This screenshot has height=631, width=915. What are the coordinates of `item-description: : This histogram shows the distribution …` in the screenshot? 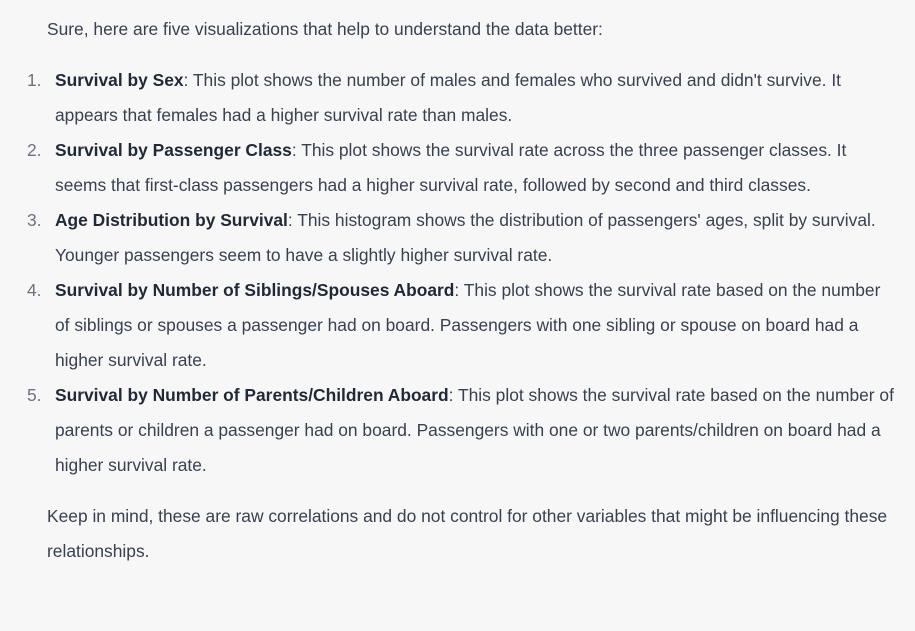 It's located at (465, 237).